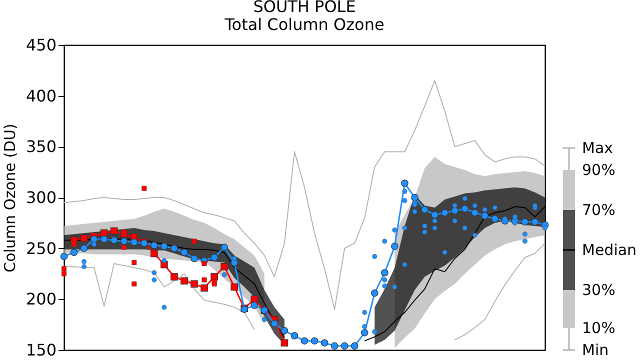 The width and height of the screenshot is (640, 360). I want to click on text: 10%, so click(599, 328).